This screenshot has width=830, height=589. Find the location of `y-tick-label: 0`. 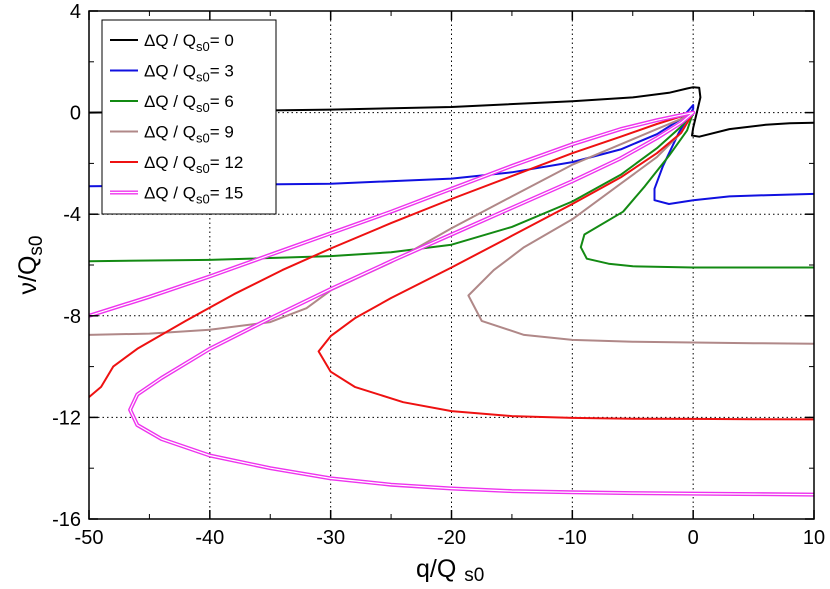

y-tick-label: 0 is located at coordinates (75, 114).